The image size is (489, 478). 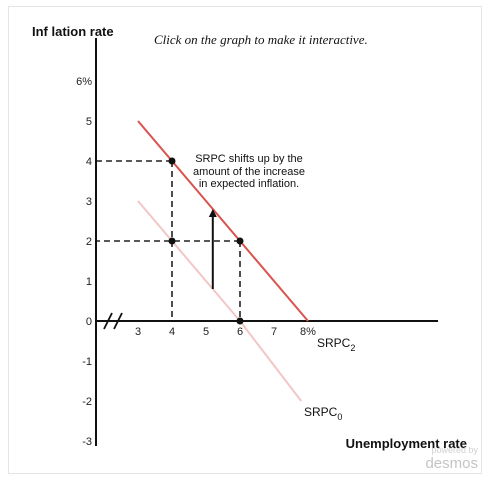 I want to click on annotation-line-1: SRPC shifts up by the, so click(x=249, y=159).